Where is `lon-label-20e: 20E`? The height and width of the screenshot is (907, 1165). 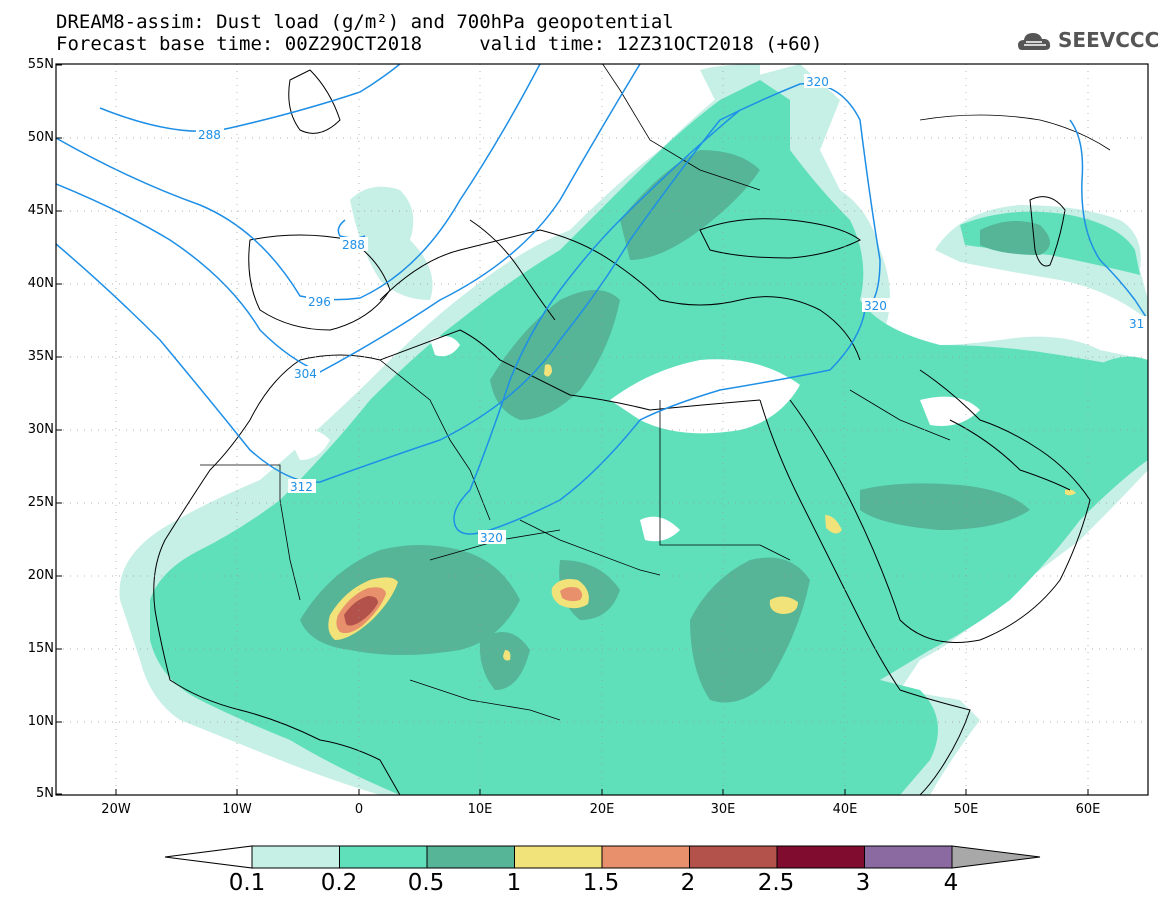 lon-label-20e: 20E is located at coordinates (602, 809).